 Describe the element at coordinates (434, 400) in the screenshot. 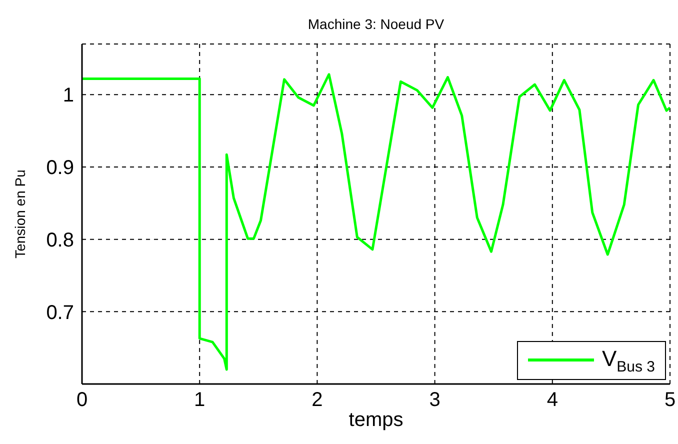

I see `x-tick-label: 3` at that location.